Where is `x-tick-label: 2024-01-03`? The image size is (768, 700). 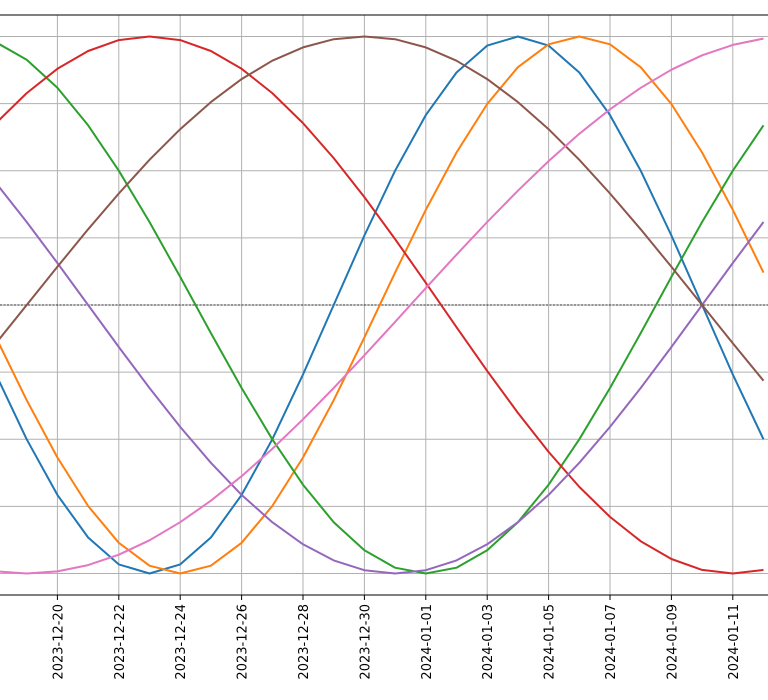 x-tick-label: 2024-01-03 is located at coordinates (488, 642).